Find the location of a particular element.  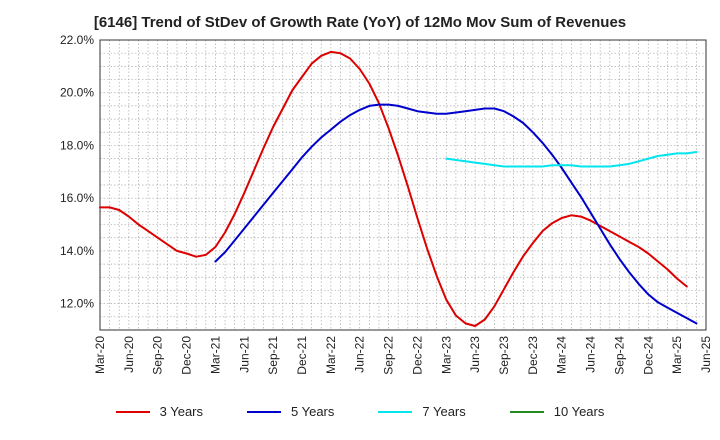

legend-item-7-years: 7 Years is located at coordinates (422, 411).